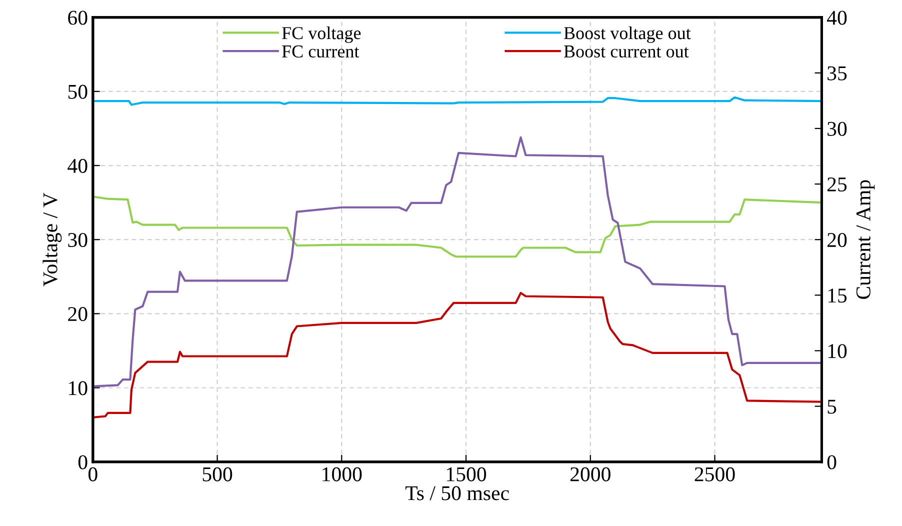  Describe the element at coordinates (83, 462) in the screenshot. I see `y-tick-label: 0` at that location.